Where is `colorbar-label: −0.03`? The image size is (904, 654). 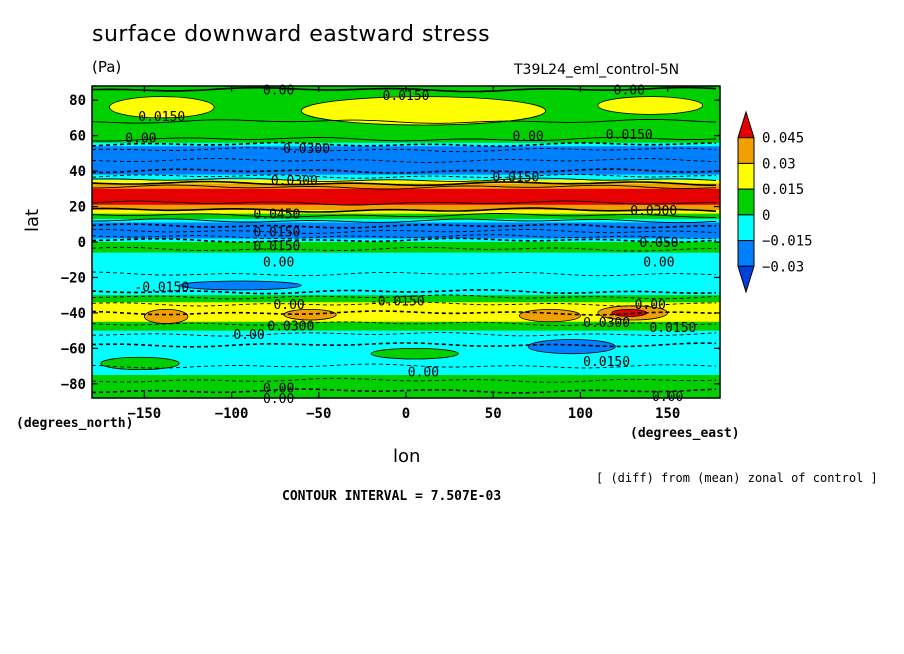 colorbar-label: −0.03 is located at coordinates (783, 267).